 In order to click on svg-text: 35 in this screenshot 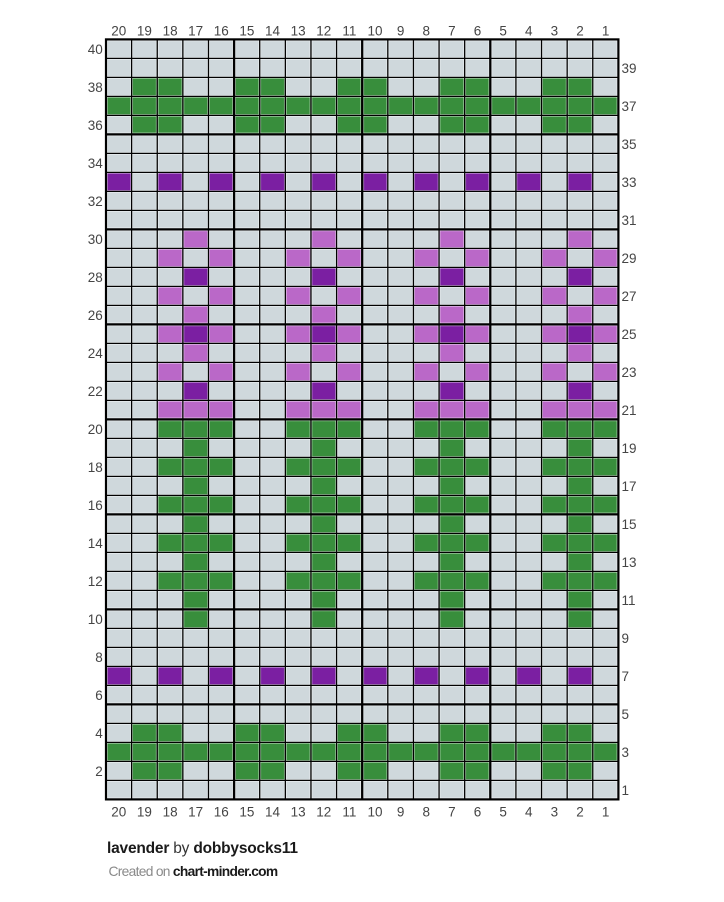, I will do `click(629, 144)`.